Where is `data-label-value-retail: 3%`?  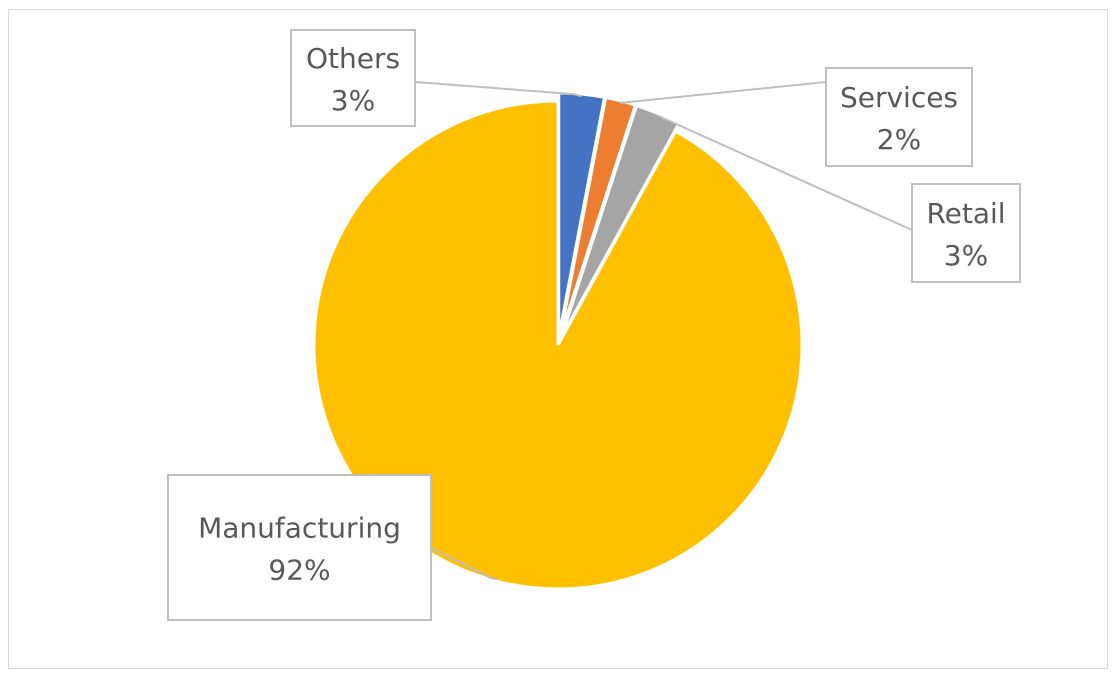
data-label-value-retail: 3% is located at coordinates (966, 255).